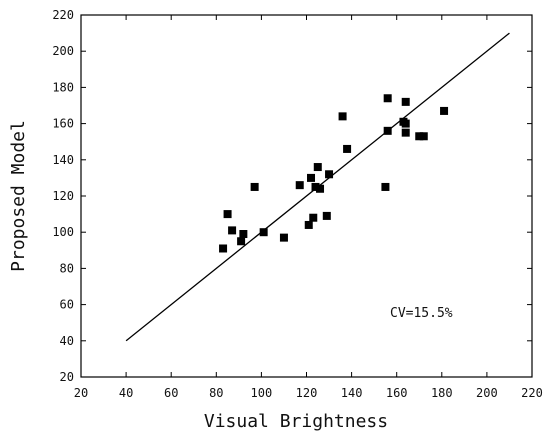 Image resolution: width=550 pixels, height=437 pixels. I want to click on y-tick-label: 120, so click(63, 196).